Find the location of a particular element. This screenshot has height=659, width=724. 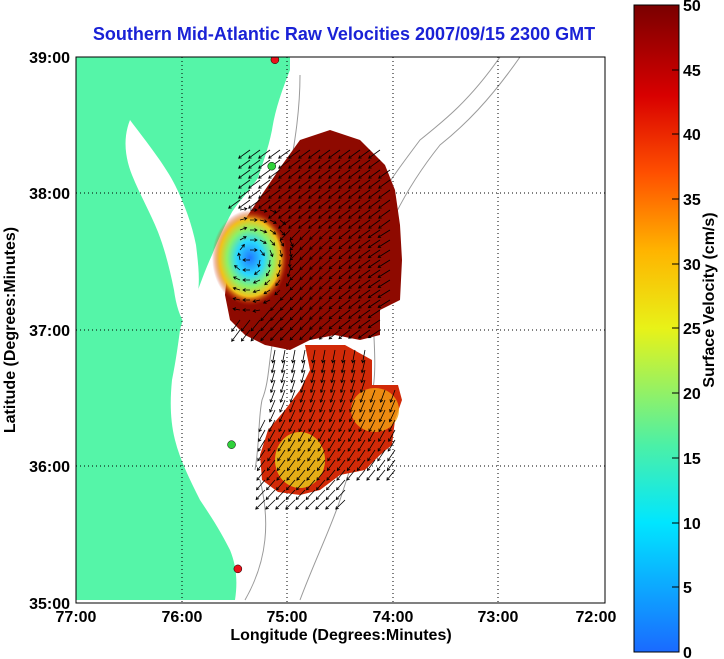

colorbar-tick-label: 0 is located at coordinates (687, 652).